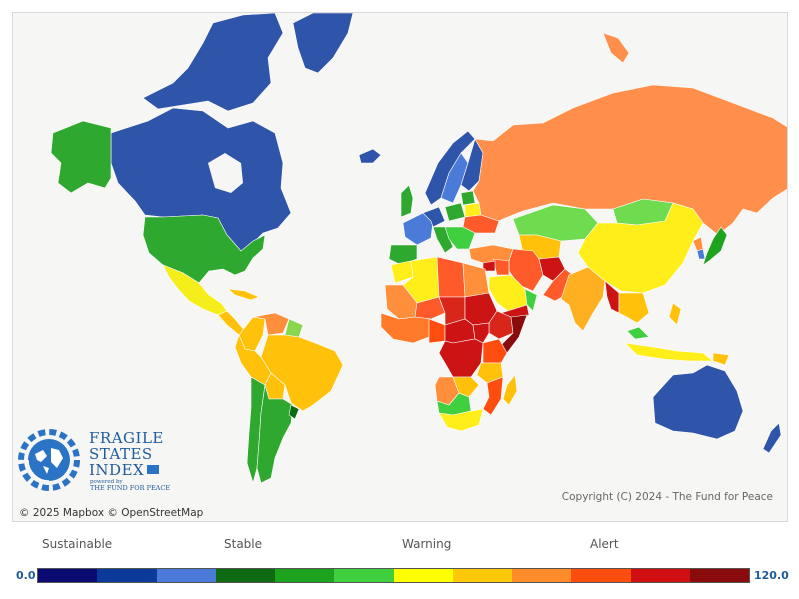  What do you see at coordinates (491, 254) in the screenshot?
I see `country-turkey` at bounding box center [491, 254].